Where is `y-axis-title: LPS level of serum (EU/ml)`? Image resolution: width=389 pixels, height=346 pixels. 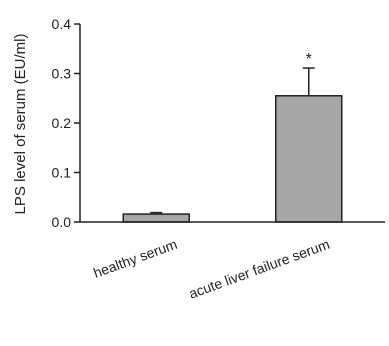 y-axis-title: LPS level of serum (EU/ml) is located at coordinates (20, 124).